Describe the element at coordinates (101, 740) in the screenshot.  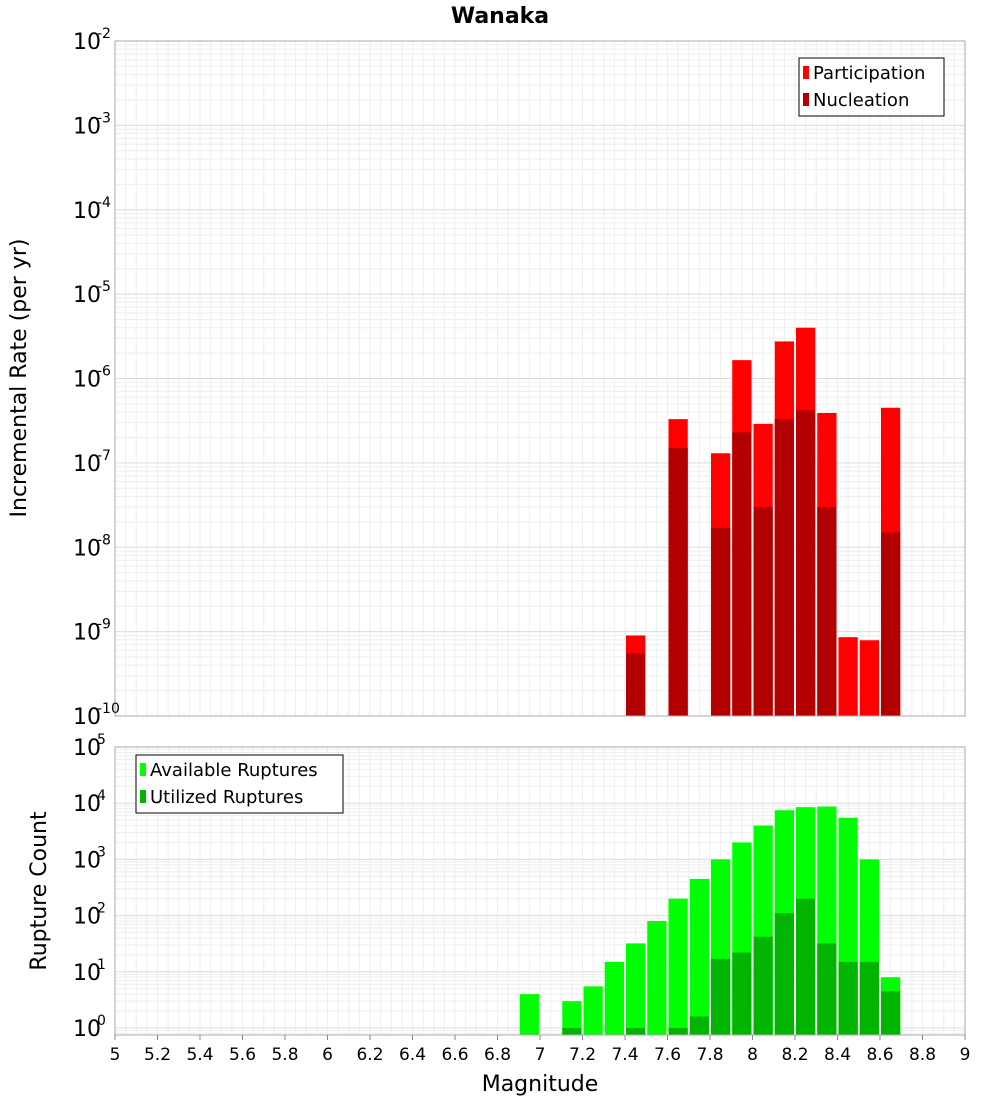
I see `y-tick-exponent: 5` at that location.